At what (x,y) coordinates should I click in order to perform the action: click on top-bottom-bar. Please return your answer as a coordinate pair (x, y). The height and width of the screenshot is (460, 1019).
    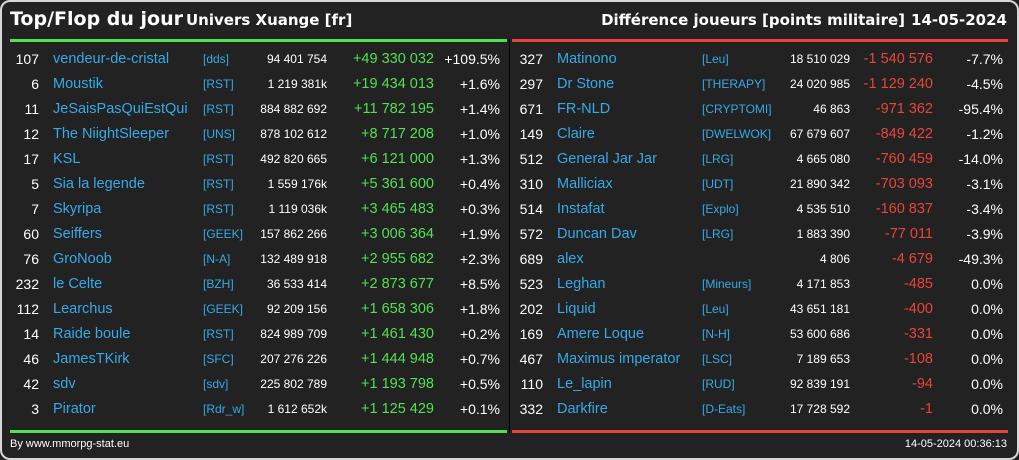
    Looking at the image, I should click on (258, 431).